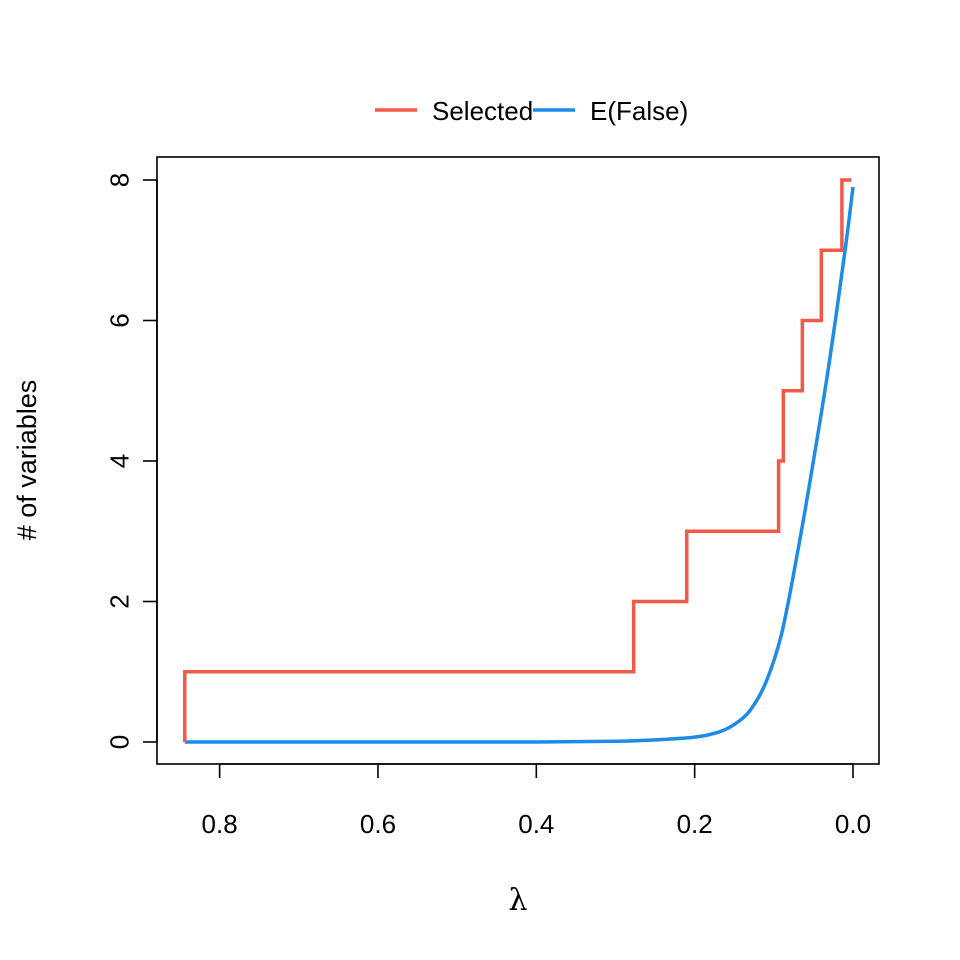 Image resolution: width=960 pixels, height=960 pixels. Describe the element at coordinates (119, 320) in the screenshot. I see `y-tick-label: 6` at that location.